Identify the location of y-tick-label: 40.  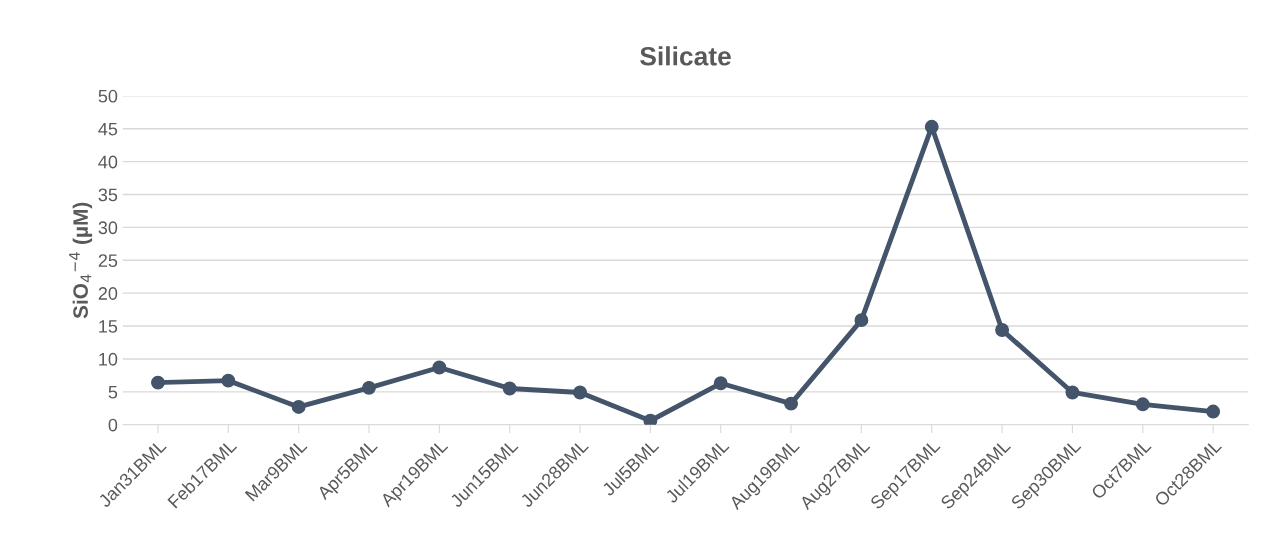
(108, 162).